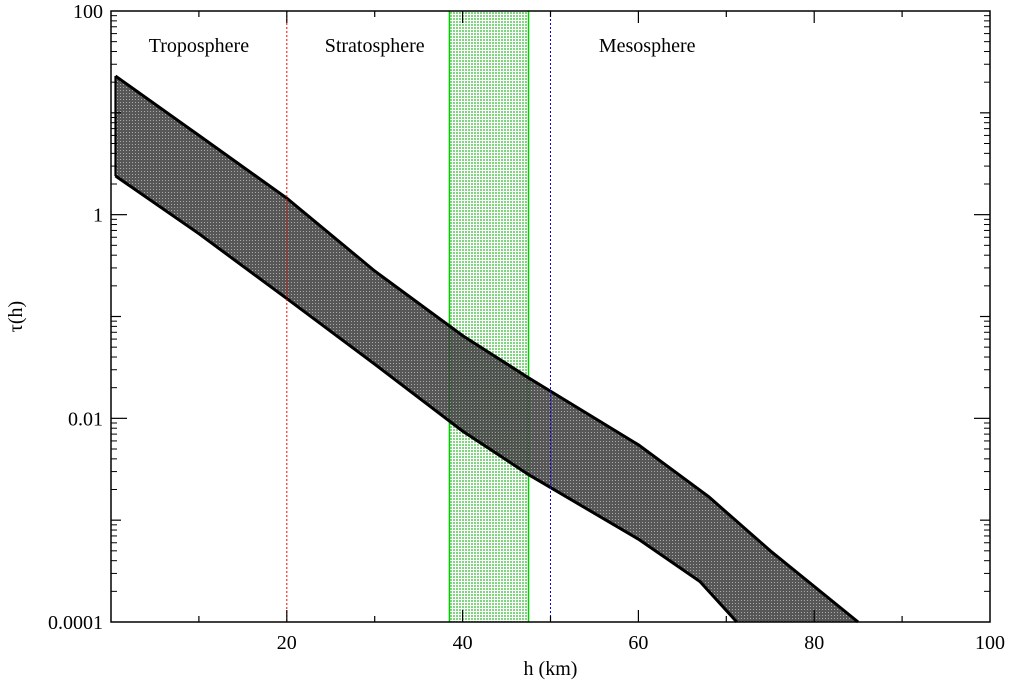 Image resolution: width=1013 pixels, height=687 pixels. Describe the element at coordinates (98, 216) in the screenshot. I see `y-tick-label: 1` at that location.